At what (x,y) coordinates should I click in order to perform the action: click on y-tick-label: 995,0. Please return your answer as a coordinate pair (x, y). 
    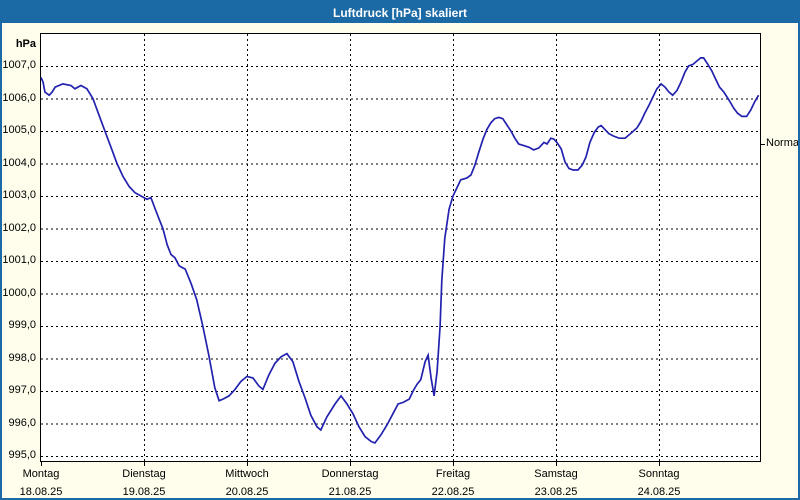
    Looking at the image, I should click on (22, 455).